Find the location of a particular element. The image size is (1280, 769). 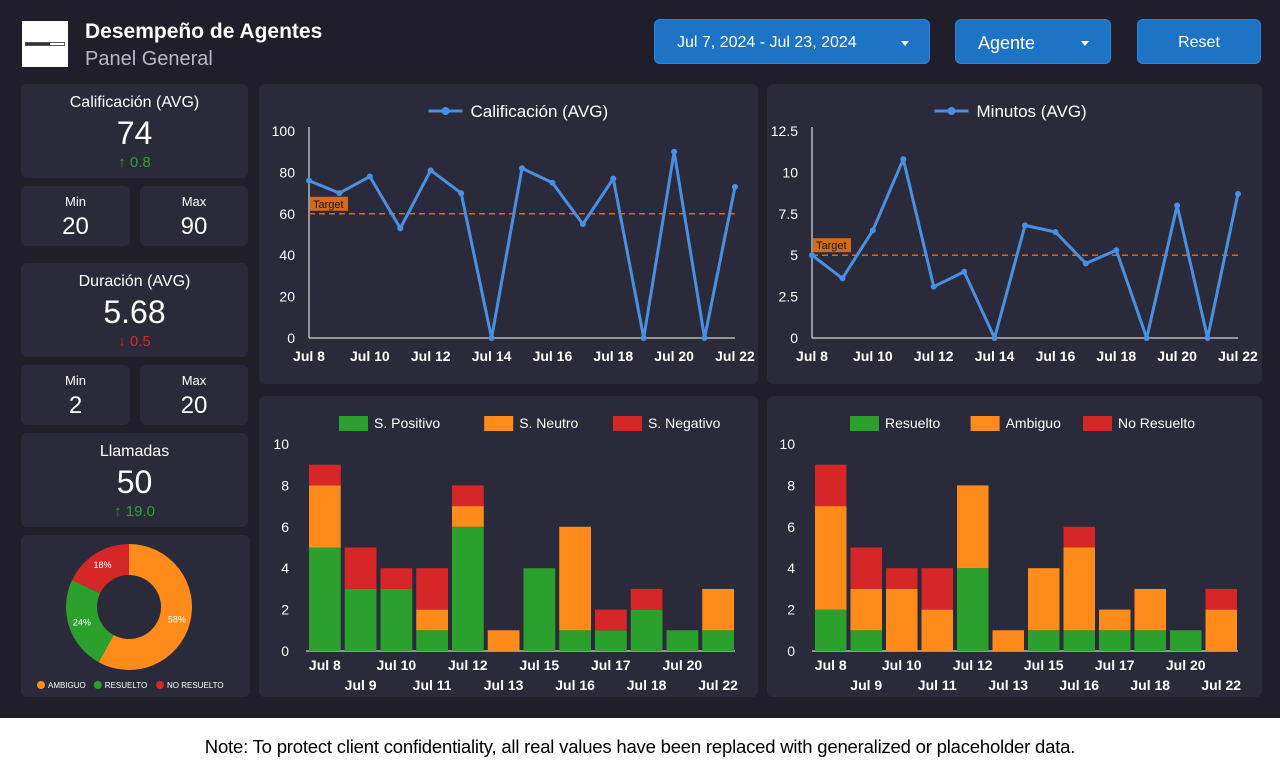

sentiment-y-tick-label: 6 is located at coordinates (285, 527).